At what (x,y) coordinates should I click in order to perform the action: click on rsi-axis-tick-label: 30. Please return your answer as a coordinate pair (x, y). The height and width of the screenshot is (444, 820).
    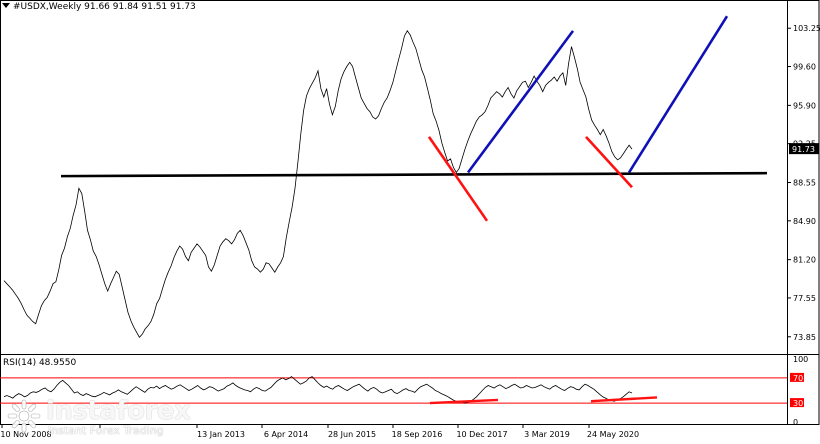
    Looking at the image, I should click on (798, 403).